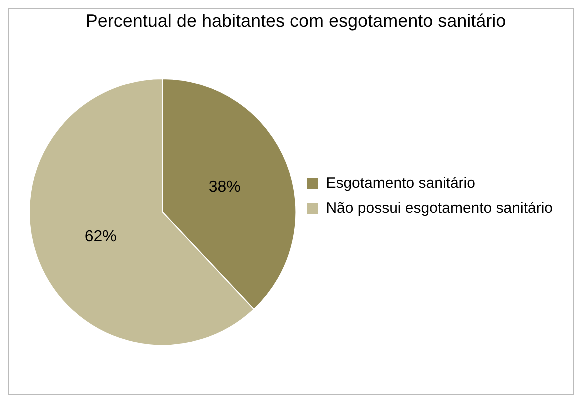 This screenshot has width=584, height=405. Describe the element at coordinates (401, 183) in the screenshot. I see `legend-label: Esgotamento sanitário` at that location.